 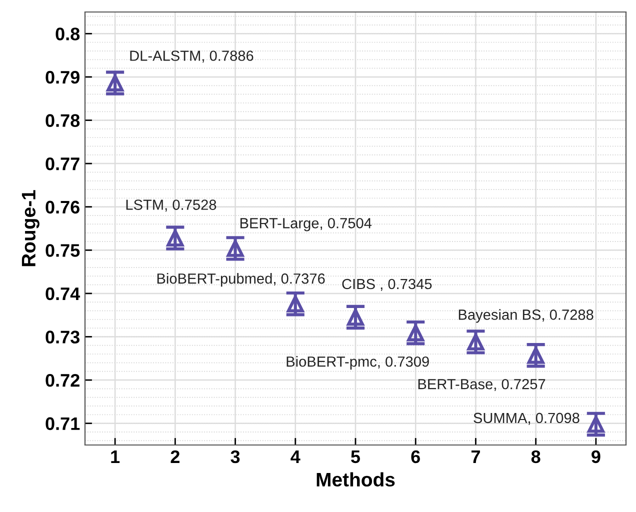 I want to click on annotation: DL-ALSTM, 0.7886, so click(x=192, y=56).